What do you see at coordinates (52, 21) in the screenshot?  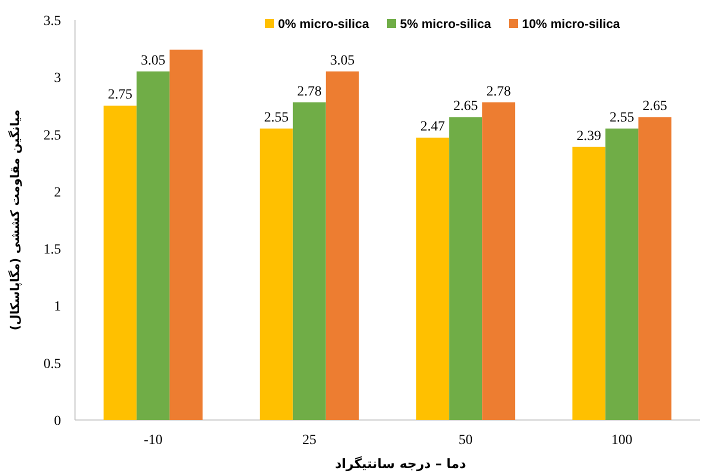 I see `y-tick-label: 3.5` at bounding box center [52, 21].